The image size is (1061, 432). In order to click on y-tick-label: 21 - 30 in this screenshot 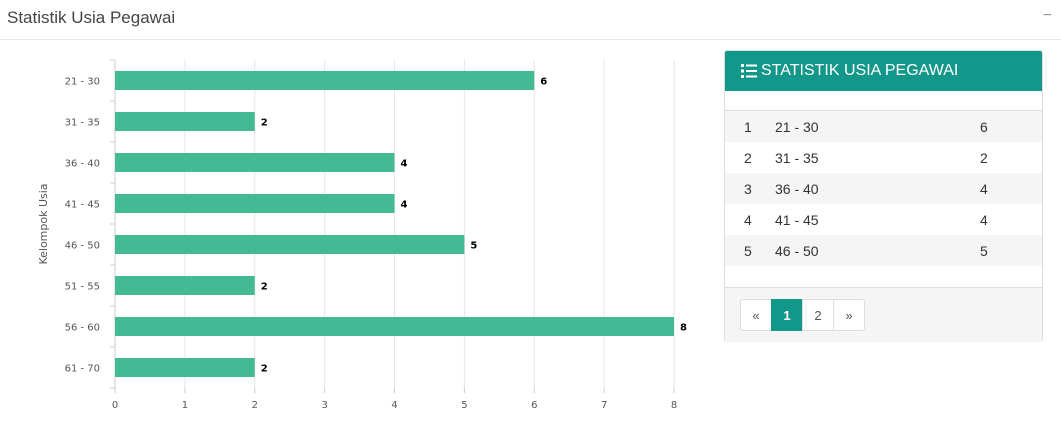, I will do `click(82, 82)`.